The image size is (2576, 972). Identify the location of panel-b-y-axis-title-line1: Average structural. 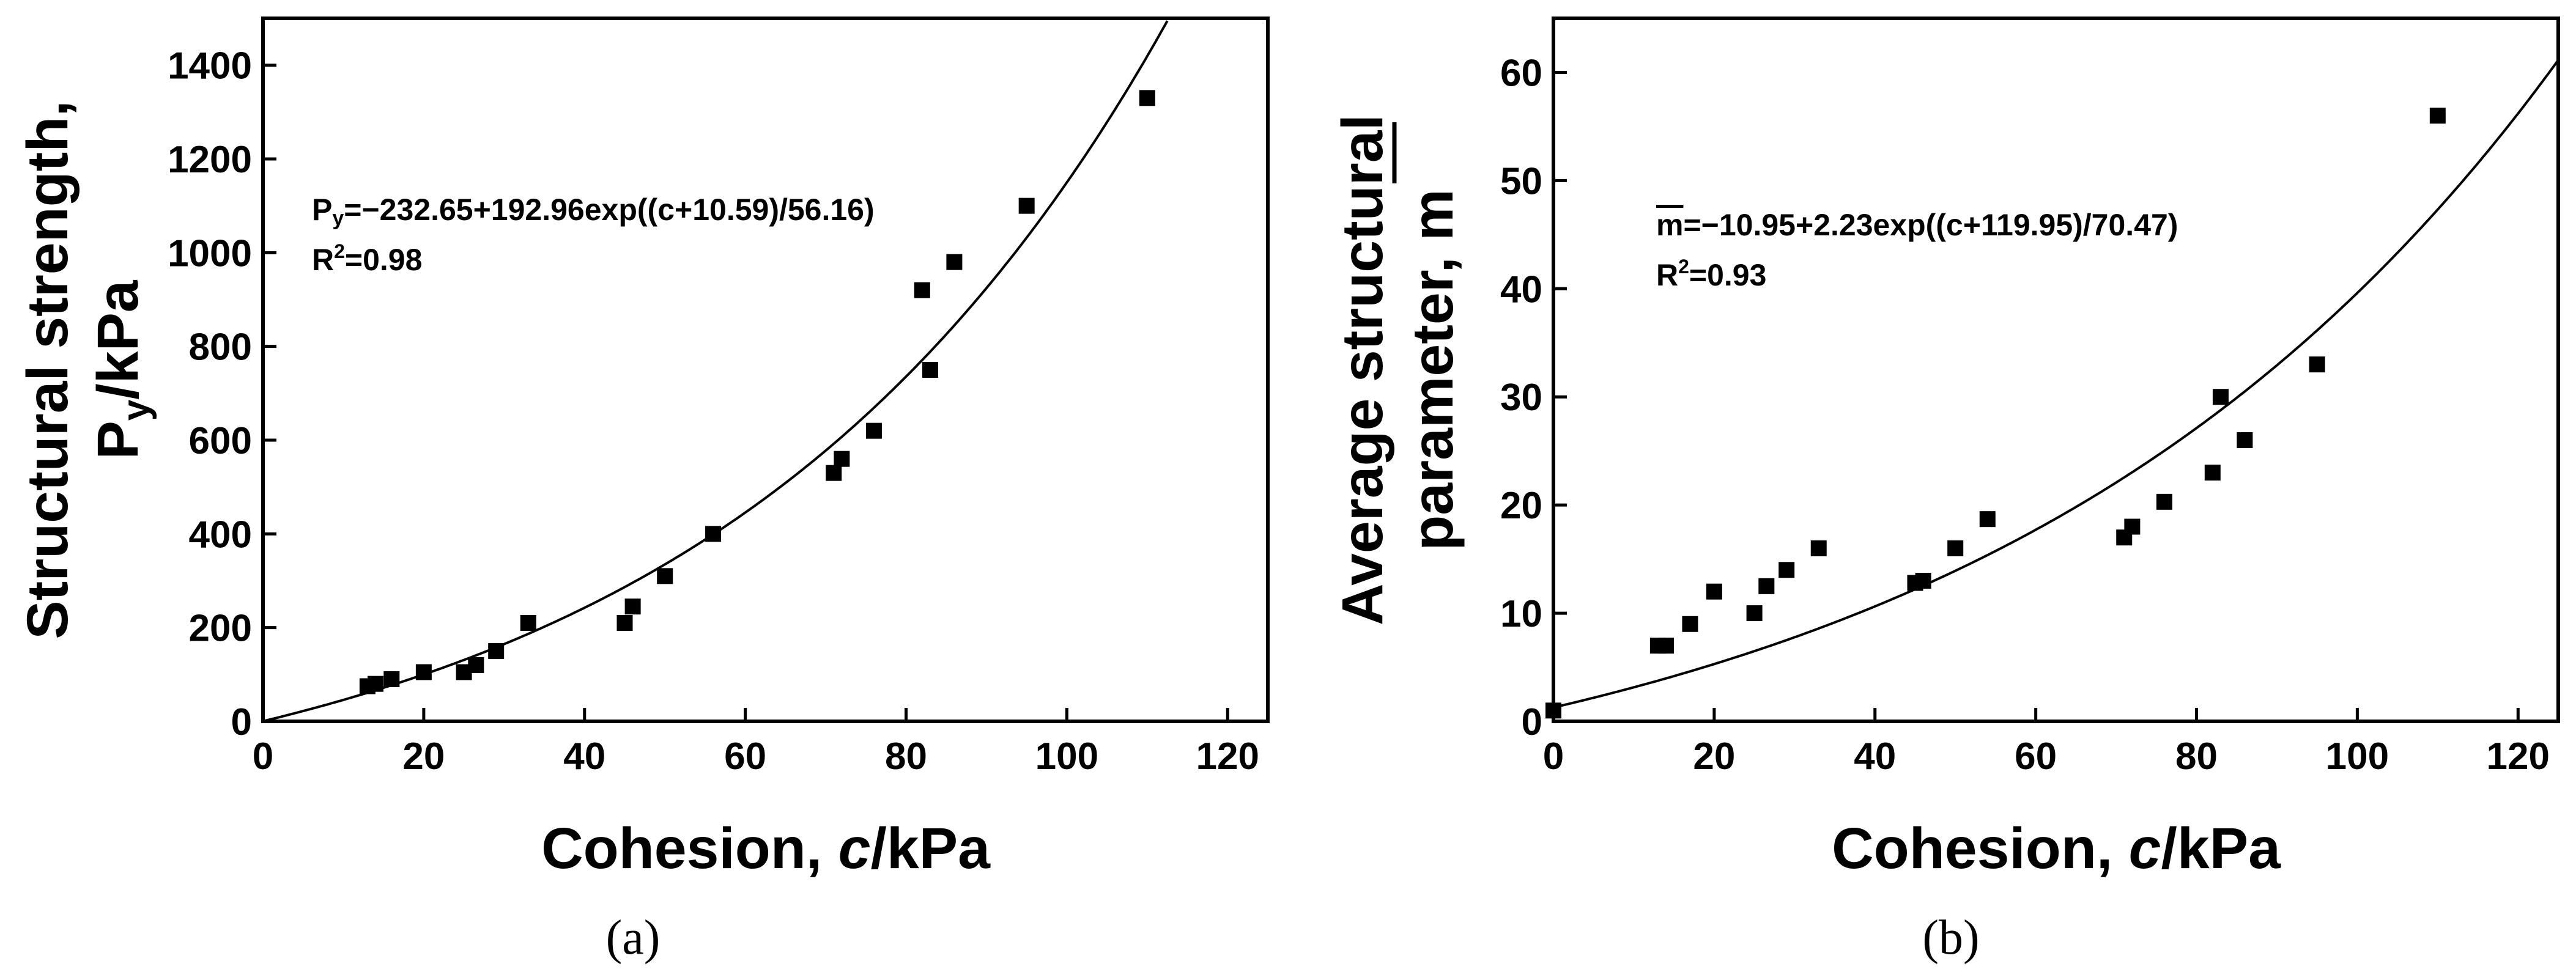
(1362, 369).